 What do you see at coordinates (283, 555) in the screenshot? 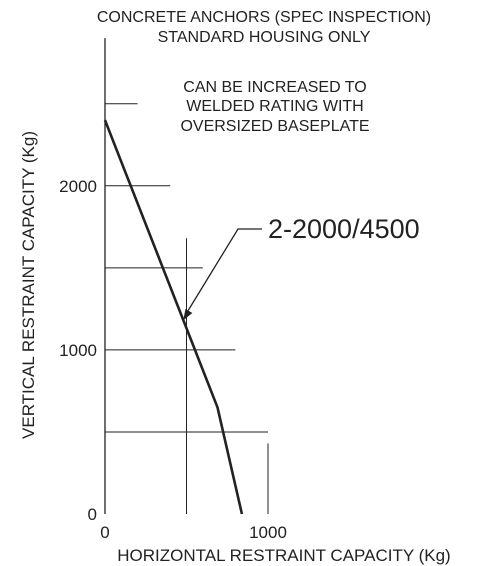
I see `x-axis-label: HORIZONTAL RESTRAINT CAPACITY (Kg)` at bounding box center [283, 555].